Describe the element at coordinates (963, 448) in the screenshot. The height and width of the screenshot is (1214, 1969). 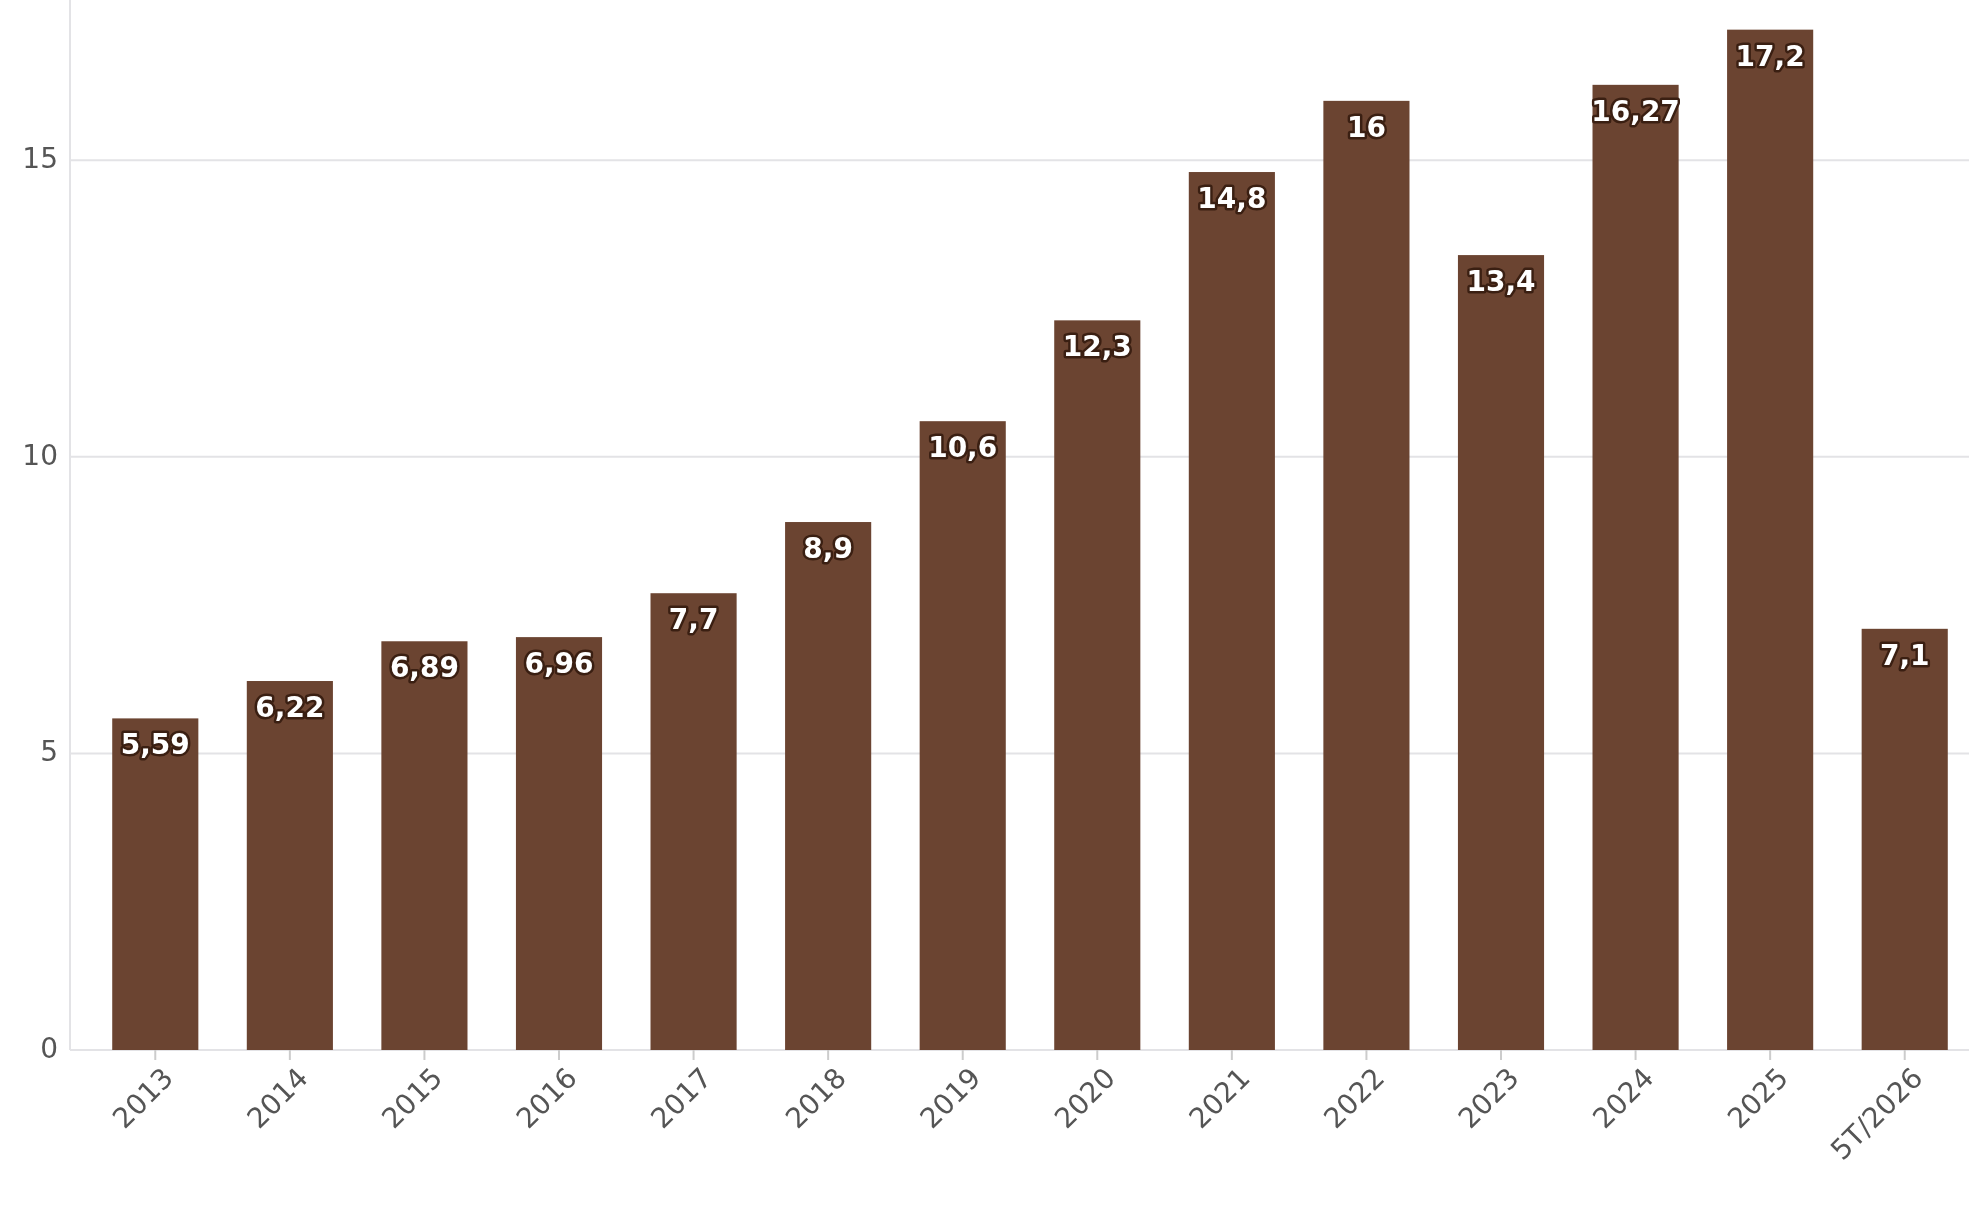
I see `data-label: 10,6` at that location.